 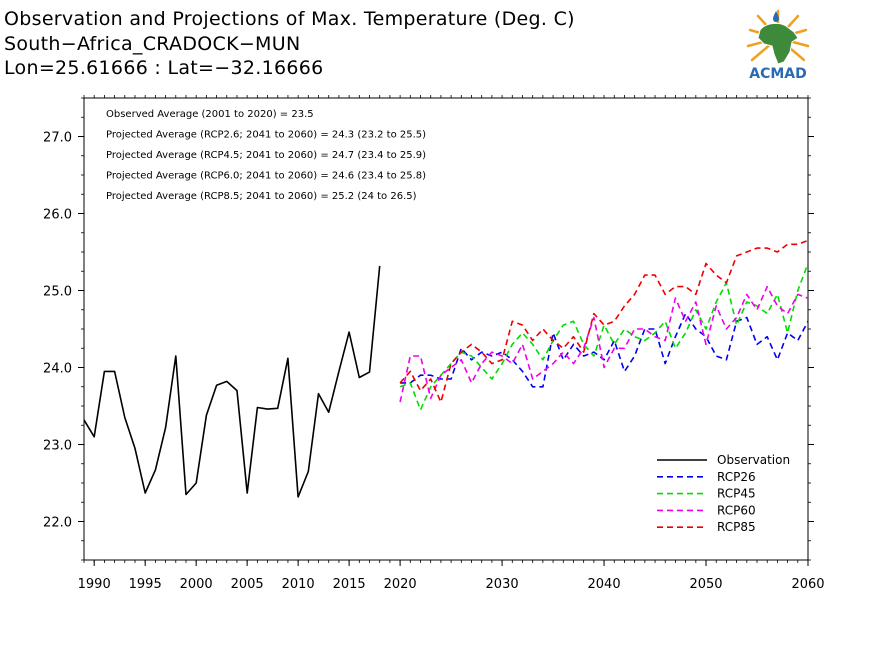 I want to click on y-tick-label: 23.0, so click(x=57, y=446).